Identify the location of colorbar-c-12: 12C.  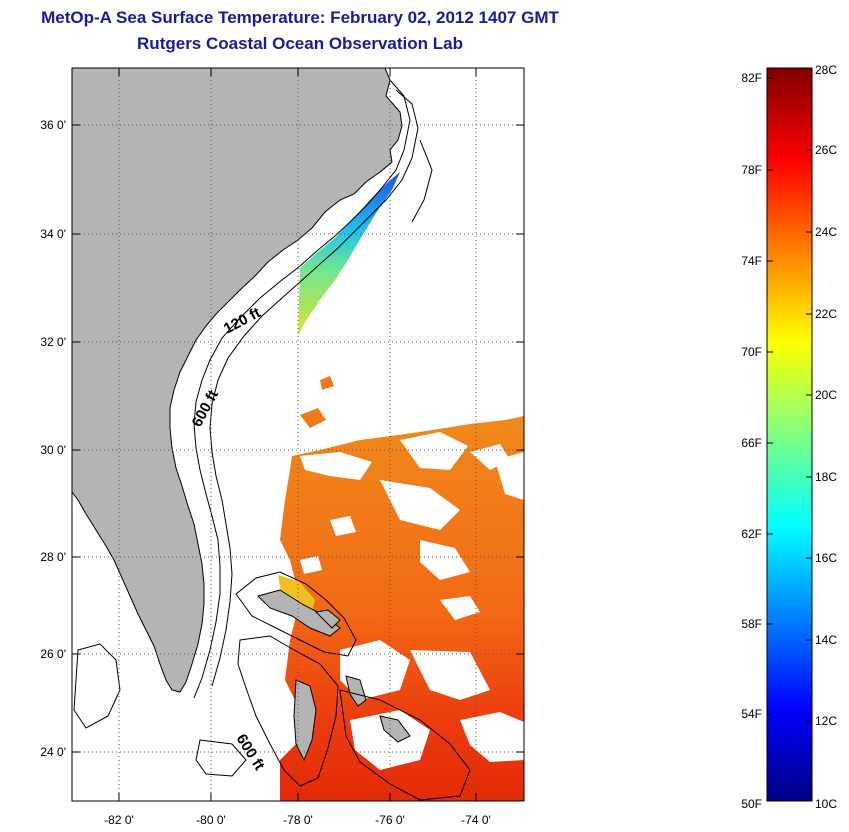
(826, 721).